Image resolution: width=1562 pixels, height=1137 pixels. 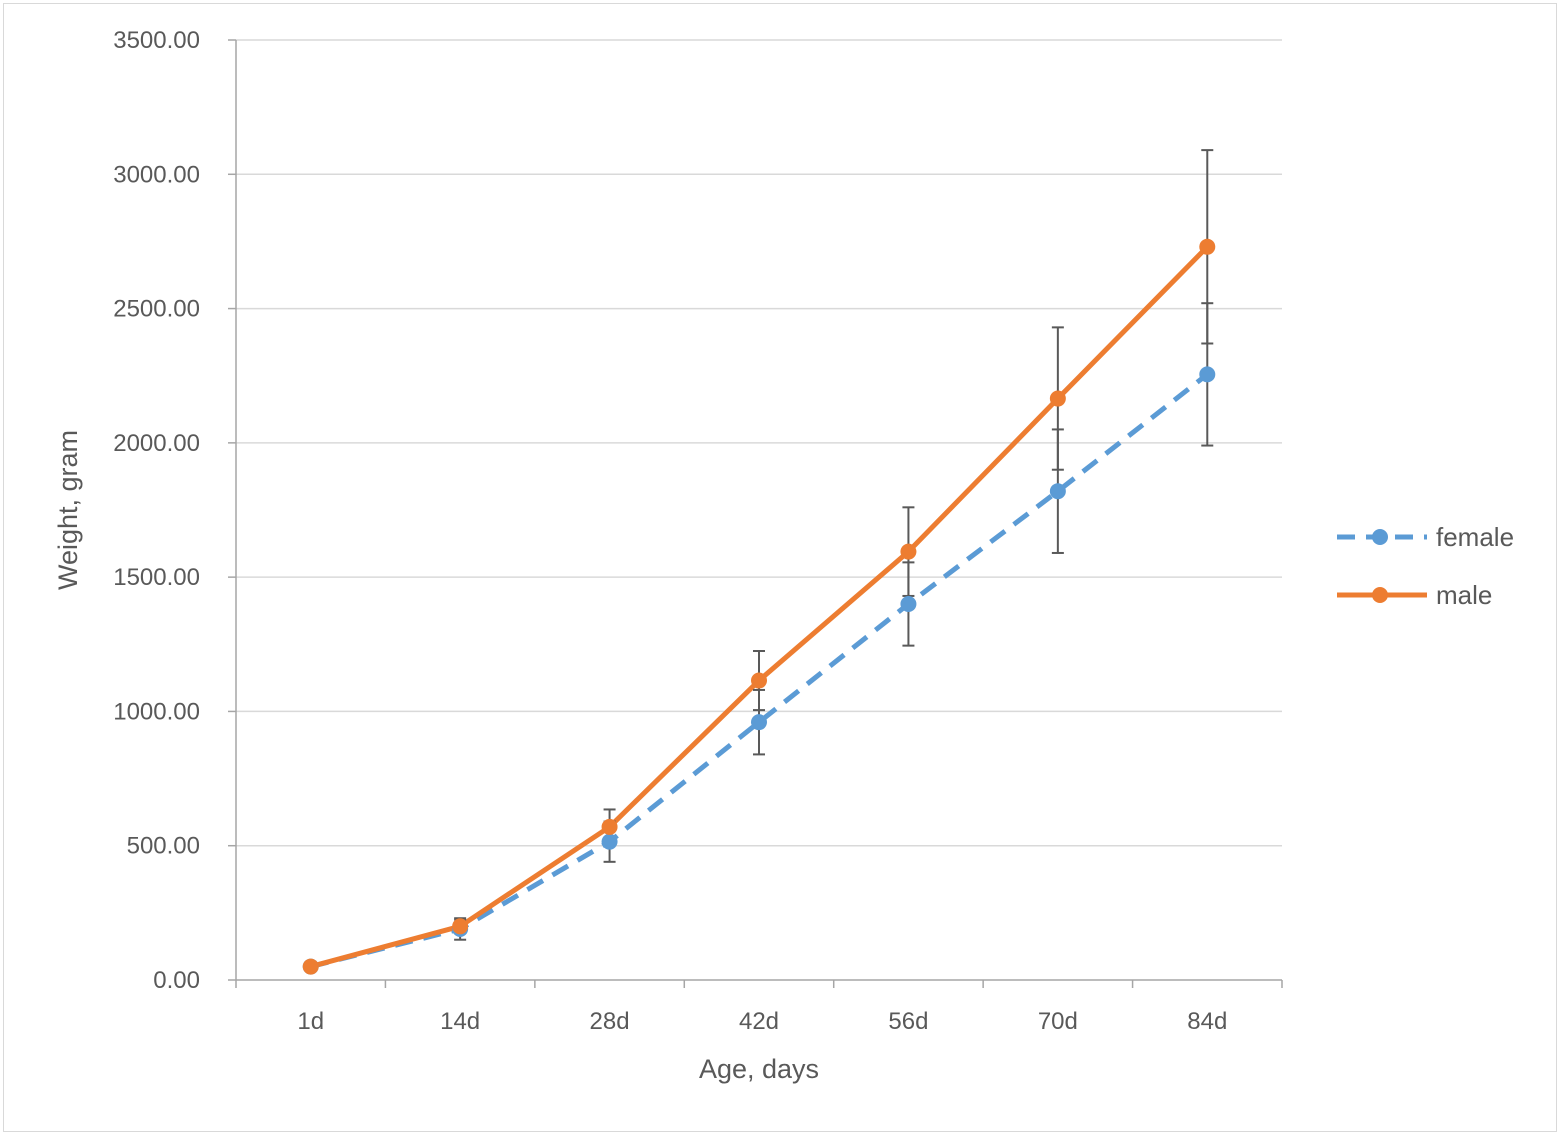 I want to click on legend-label-male: male, so click(x=1464, y=595).